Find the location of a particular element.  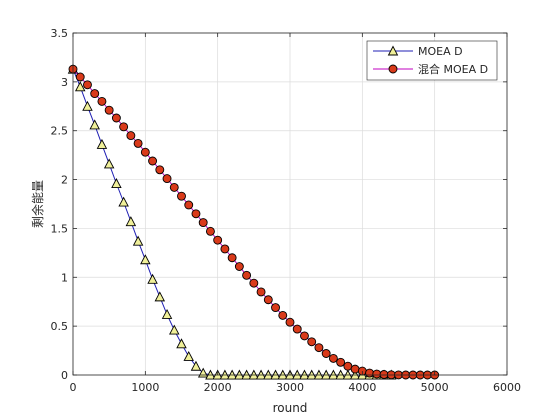

legend-box is located at coordinates (432, 60).